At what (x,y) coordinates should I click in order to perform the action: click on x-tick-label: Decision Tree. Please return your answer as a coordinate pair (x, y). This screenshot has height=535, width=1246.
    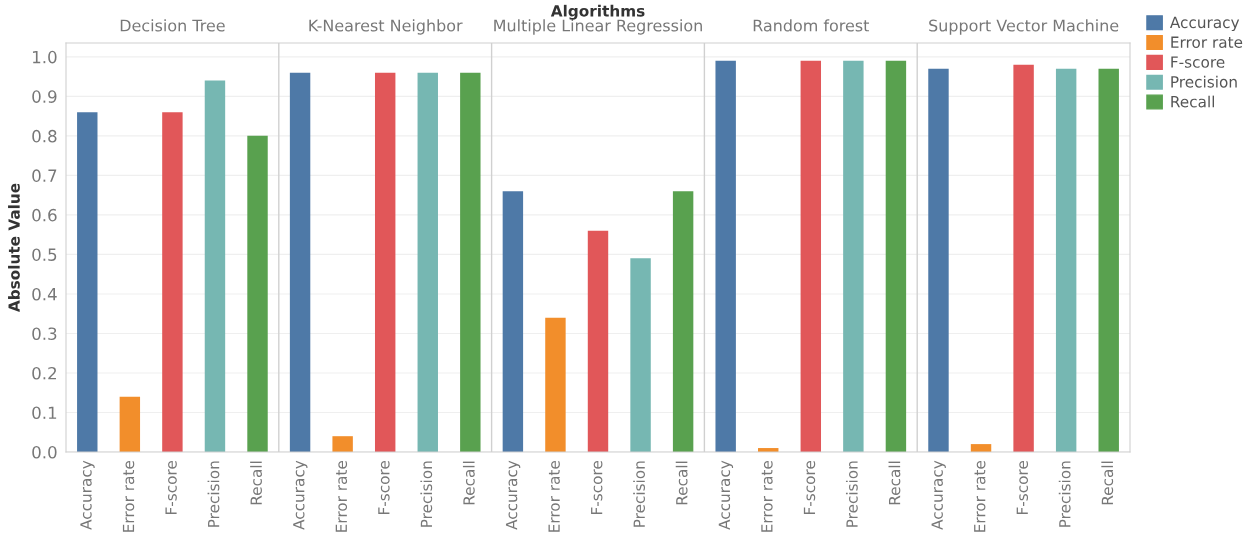
    Looking at the image, I should click on (172, 25).